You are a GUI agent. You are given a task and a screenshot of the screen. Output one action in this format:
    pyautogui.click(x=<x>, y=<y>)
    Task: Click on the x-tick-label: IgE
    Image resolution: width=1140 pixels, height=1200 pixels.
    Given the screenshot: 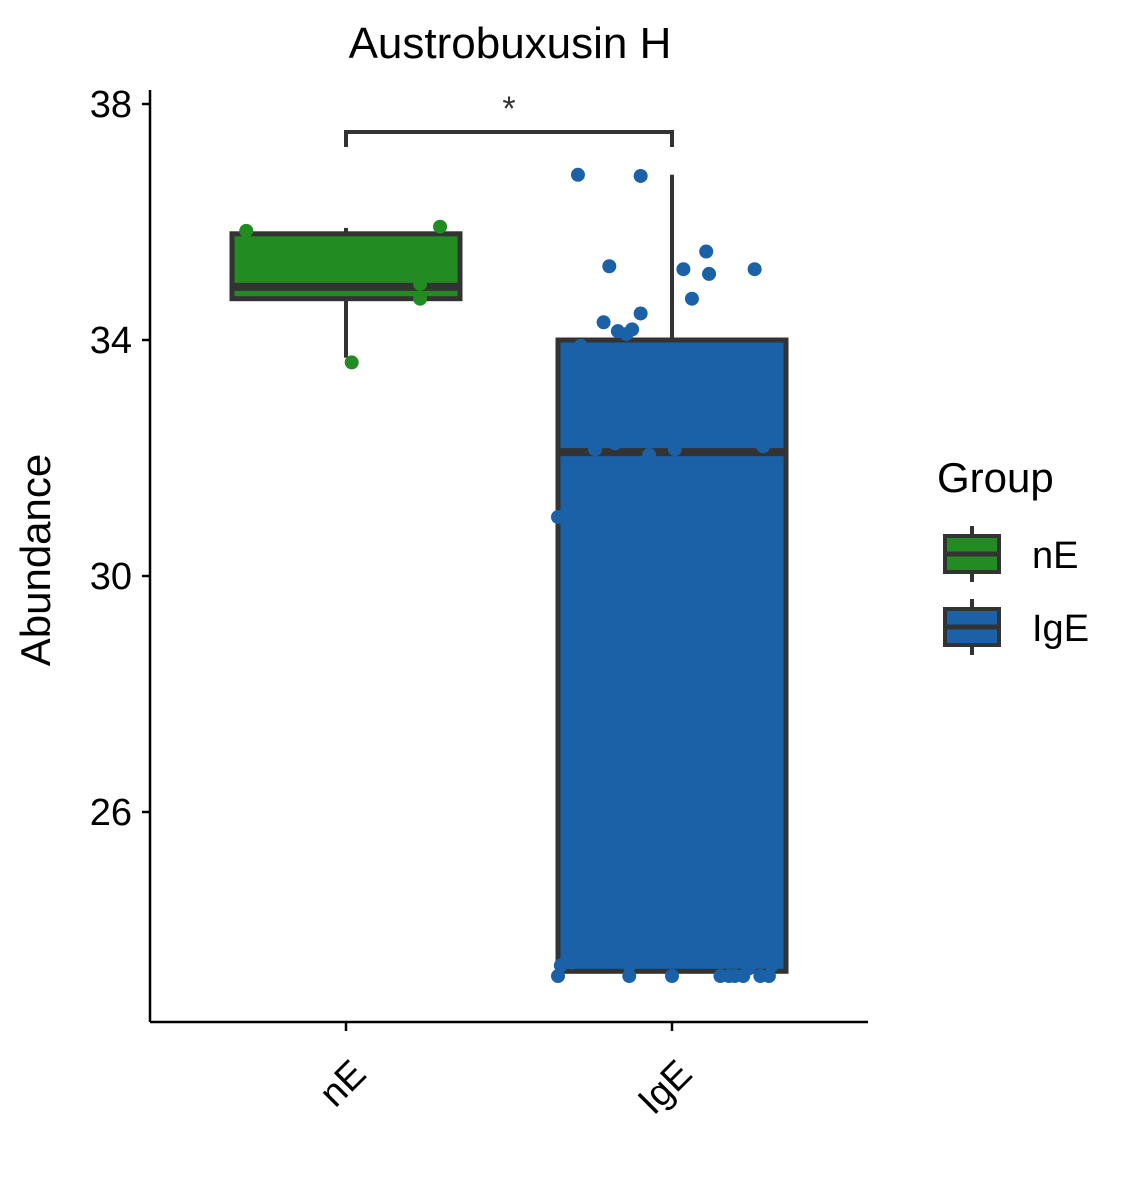 What is the action you would take?
    pyautogui.click(x=665, y=1088)
    